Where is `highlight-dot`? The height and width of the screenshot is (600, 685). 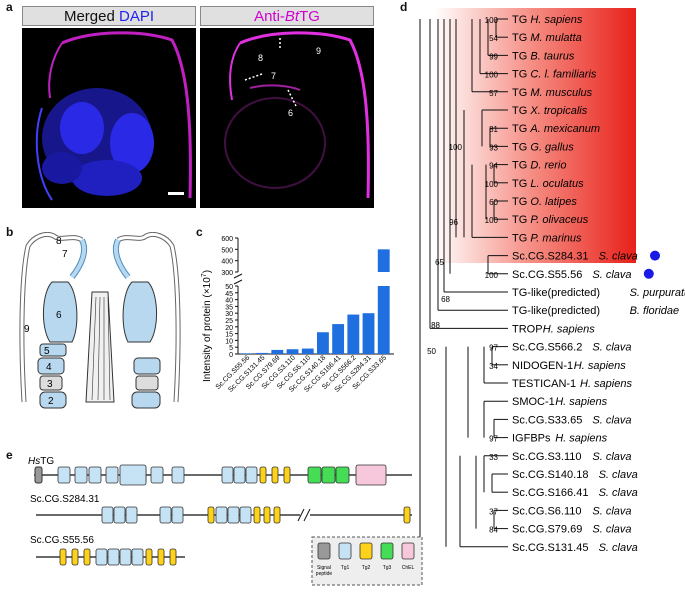 highlight-dot is located at coordinates (648, 273).